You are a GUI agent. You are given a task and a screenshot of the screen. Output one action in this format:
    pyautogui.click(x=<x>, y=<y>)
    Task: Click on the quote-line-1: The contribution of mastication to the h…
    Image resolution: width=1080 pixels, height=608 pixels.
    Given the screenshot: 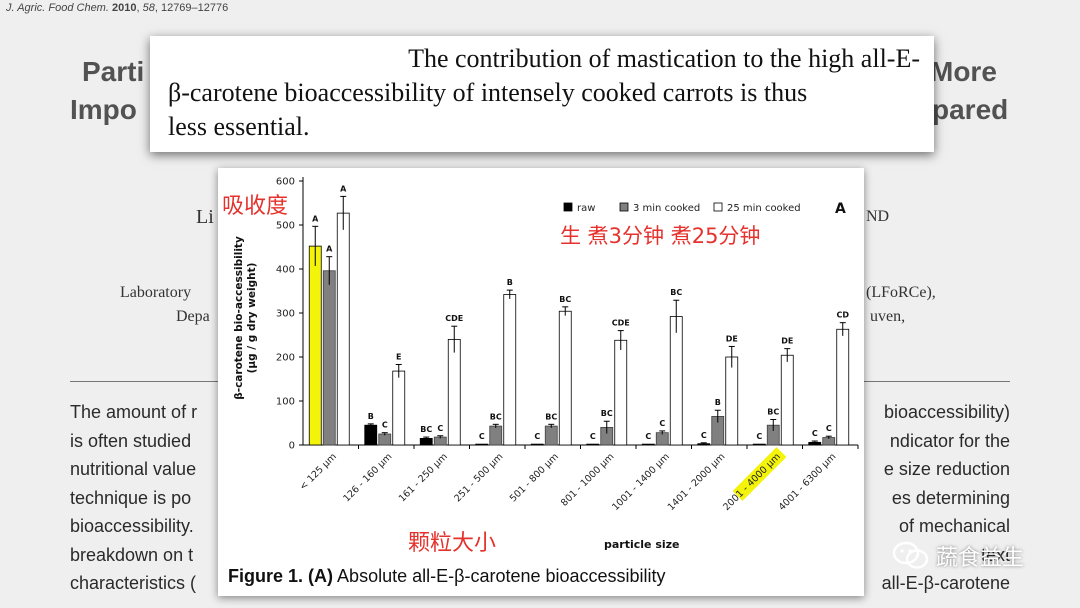 What is the action you would take?
    pyautogui.click(x=664, y=58)
    